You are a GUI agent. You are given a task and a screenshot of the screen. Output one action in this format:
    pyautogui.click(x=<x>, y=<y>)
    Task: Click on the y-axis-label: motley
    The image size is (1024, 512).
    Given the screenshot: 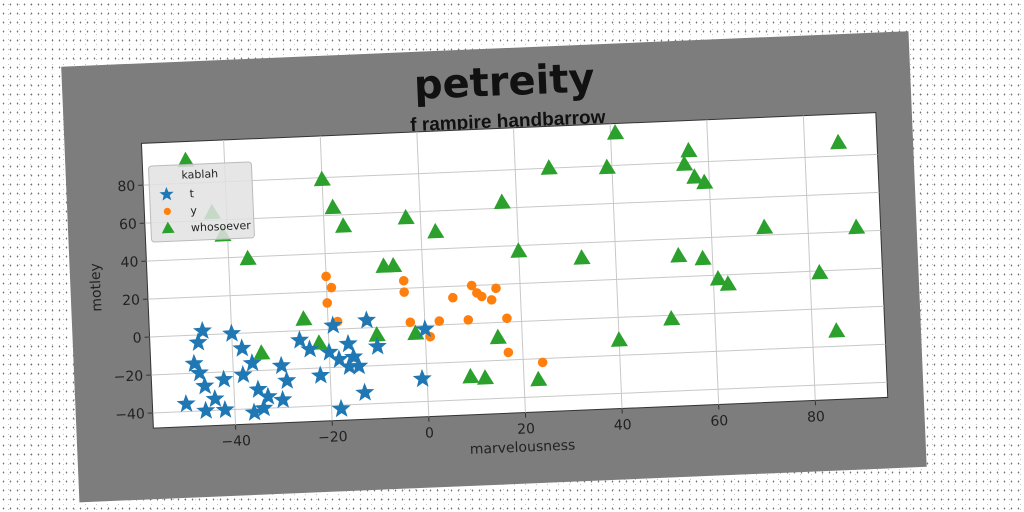 What is the action you would take?
    pyautogui.click(x=96, y=287)
    